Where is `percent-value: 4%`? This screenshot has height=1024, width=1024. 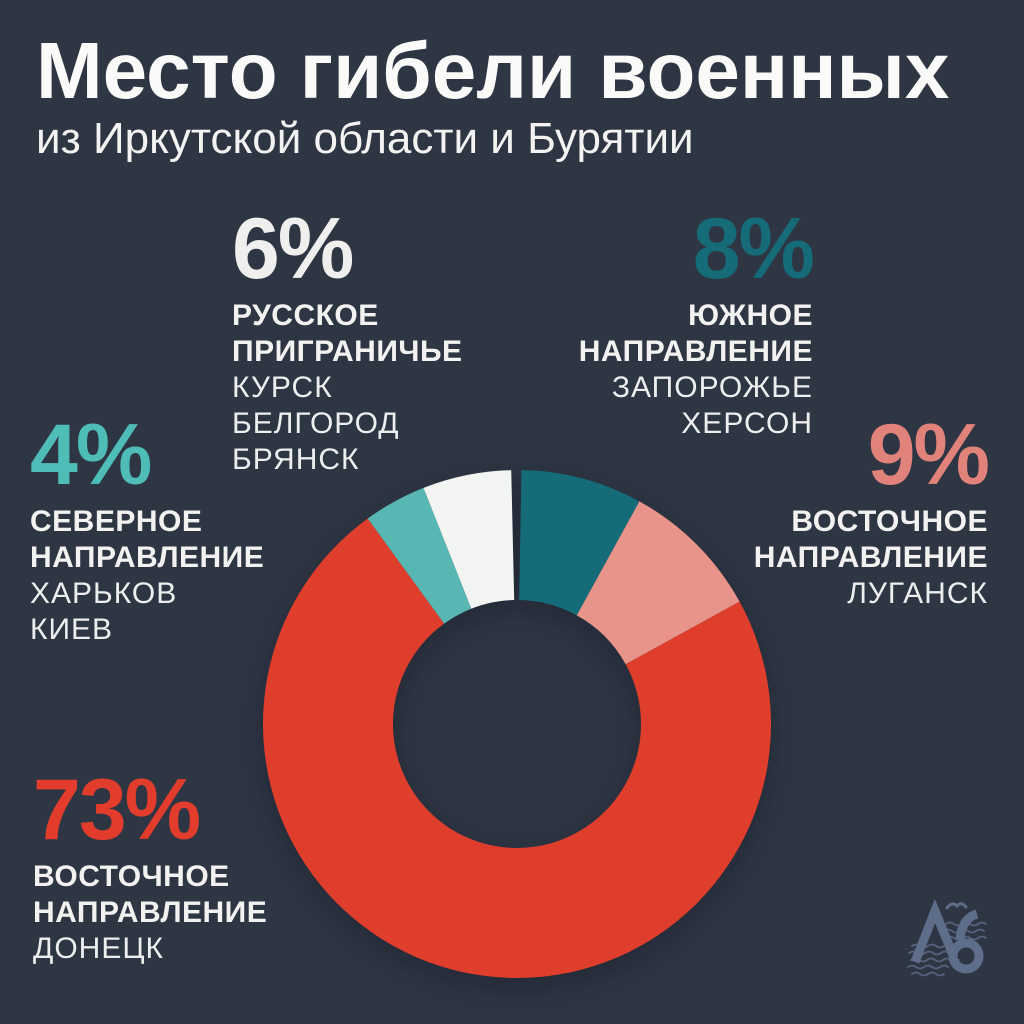
percent-value: 4% is located at coordinates (91, 455).